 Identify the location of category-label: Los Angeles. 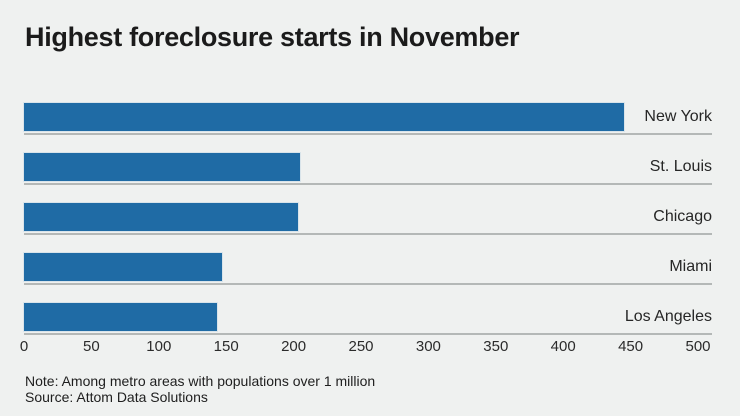
(668, 316).